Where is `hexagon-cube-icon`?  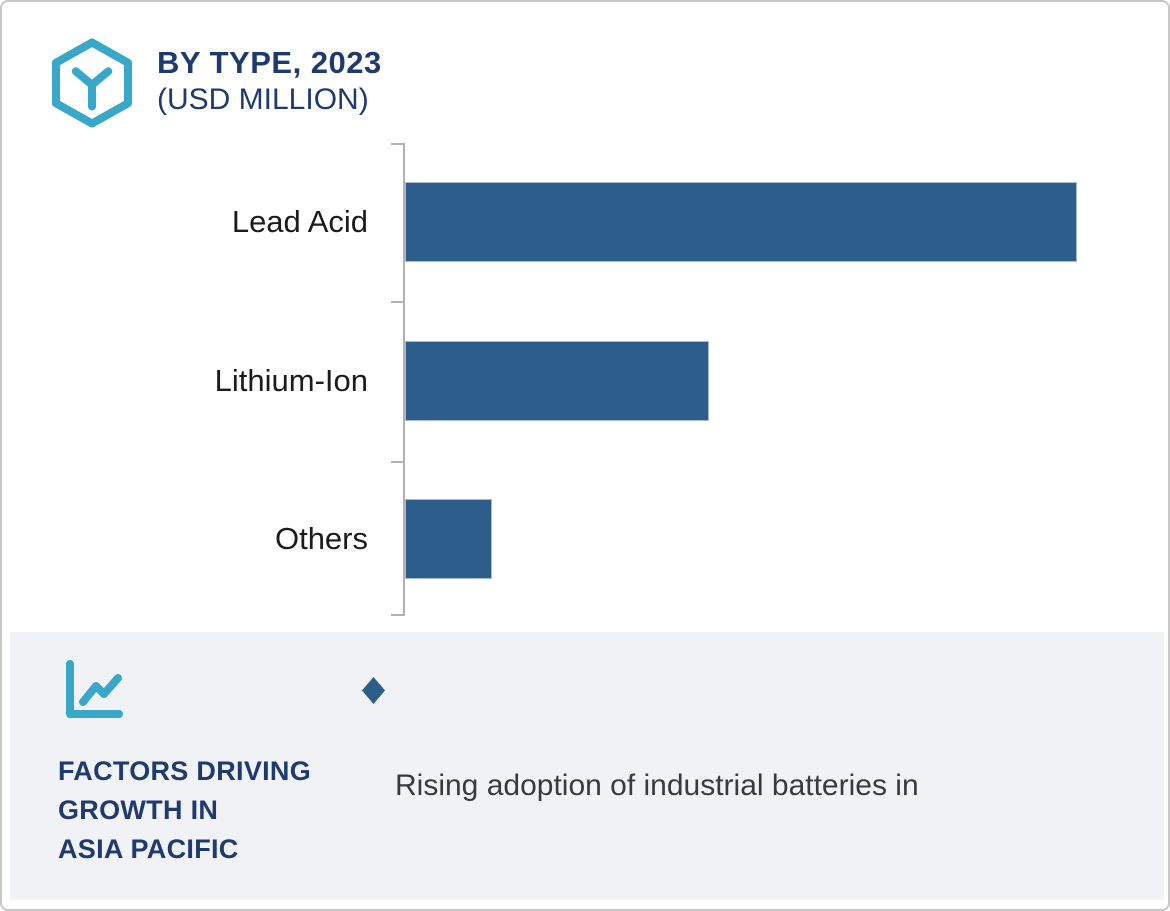 hexagon-cube-icon is located at coordinates (92, 83).